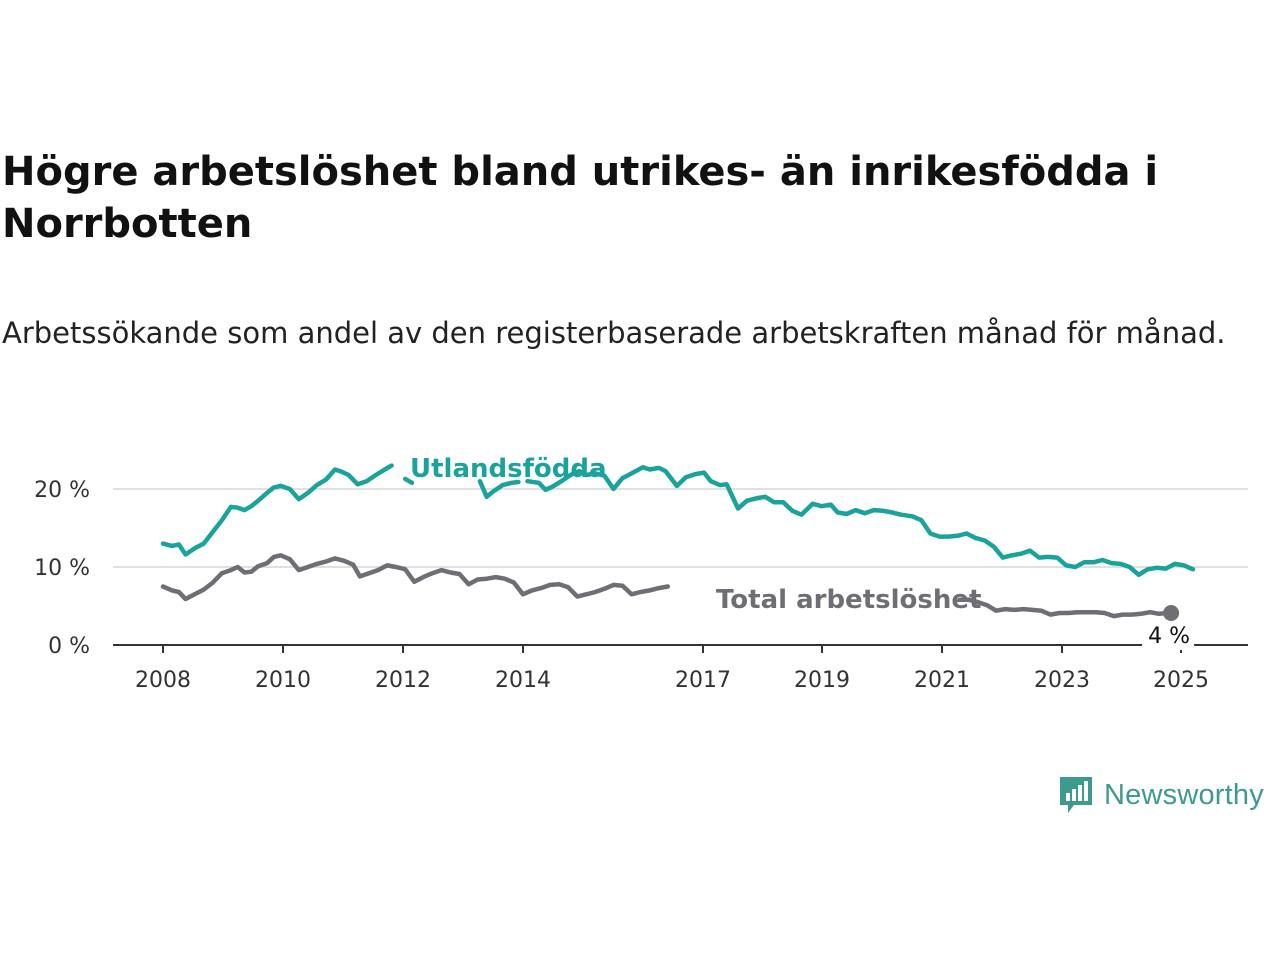  I want to click on y-tick-label: 10 %, so click(62, 568).